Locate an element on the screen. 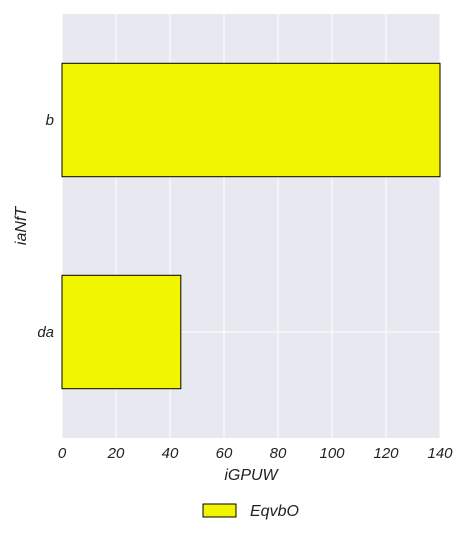 This screenshot has width=468, height=546. y-tick-label: da is located at coordinates (45, 332).